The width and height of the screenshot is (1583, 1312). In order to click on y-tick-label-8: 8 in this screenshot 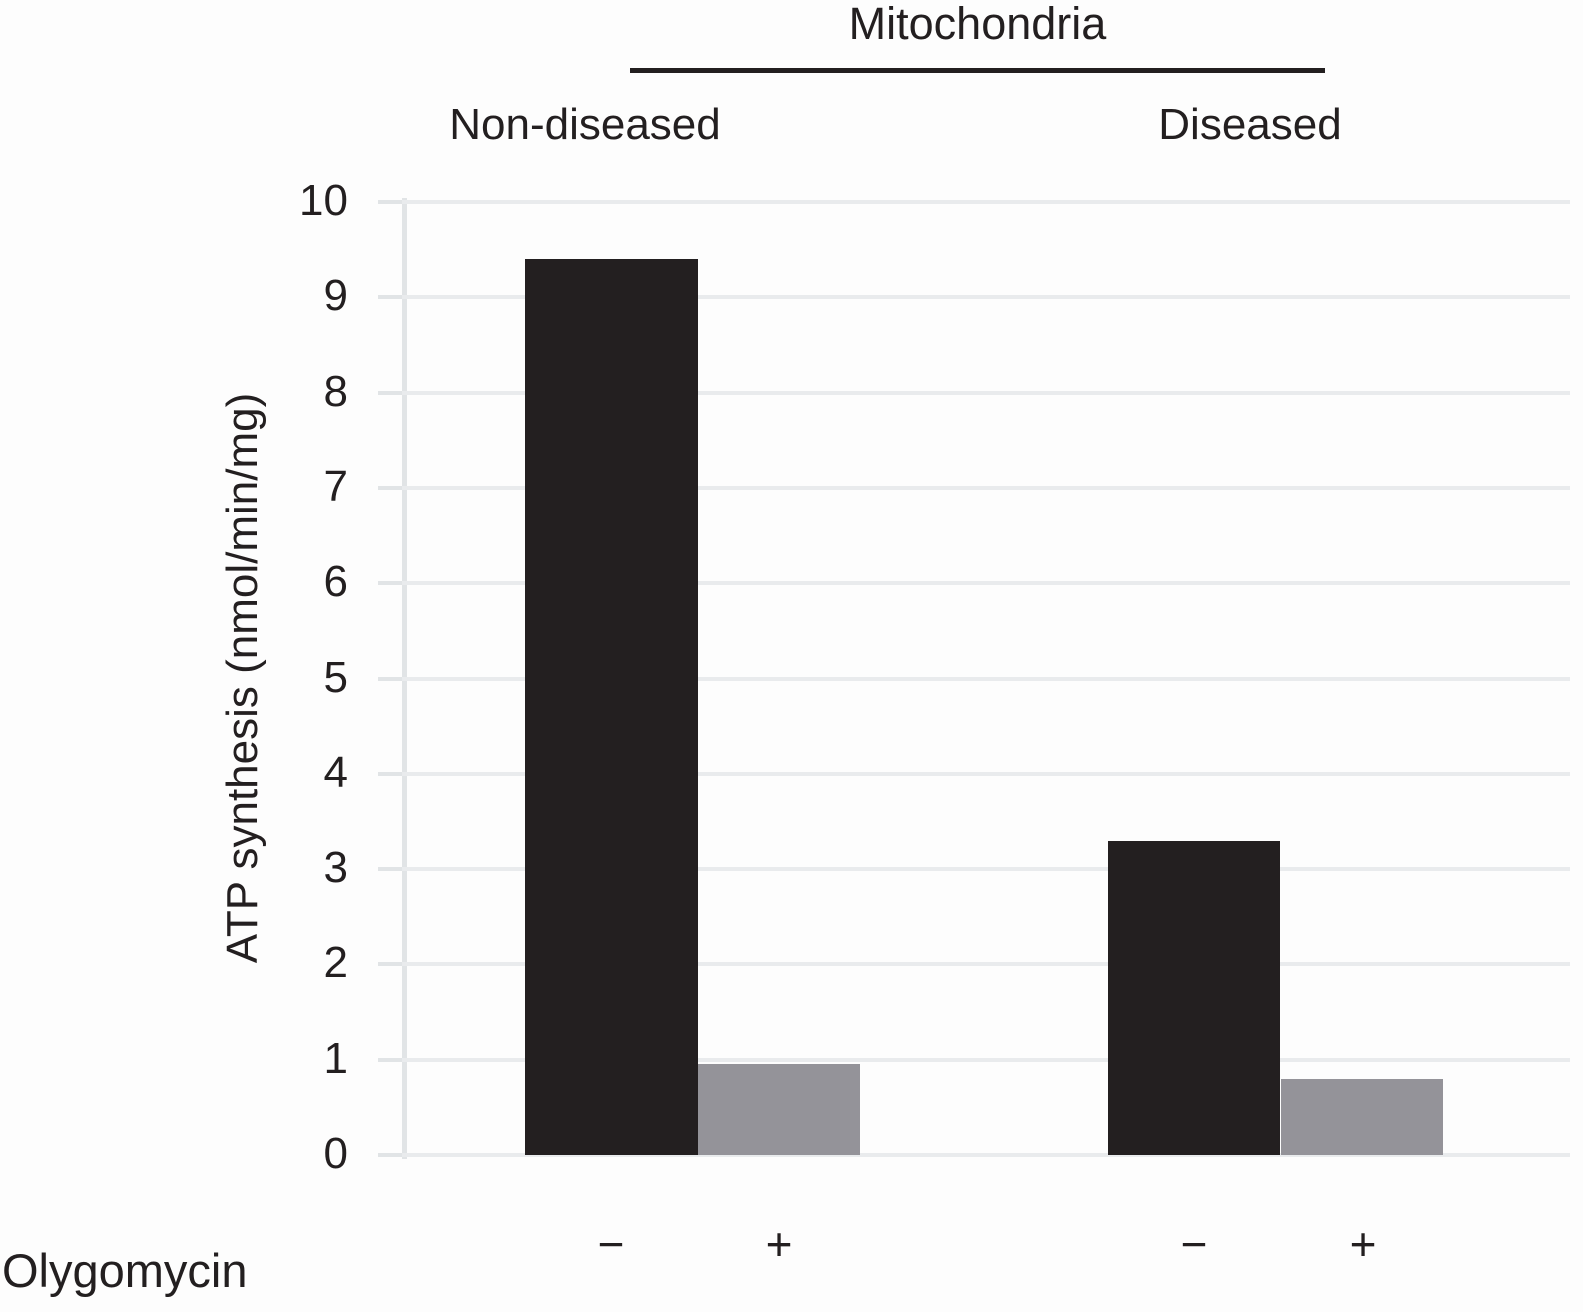, I will do `click(335, 391)`.